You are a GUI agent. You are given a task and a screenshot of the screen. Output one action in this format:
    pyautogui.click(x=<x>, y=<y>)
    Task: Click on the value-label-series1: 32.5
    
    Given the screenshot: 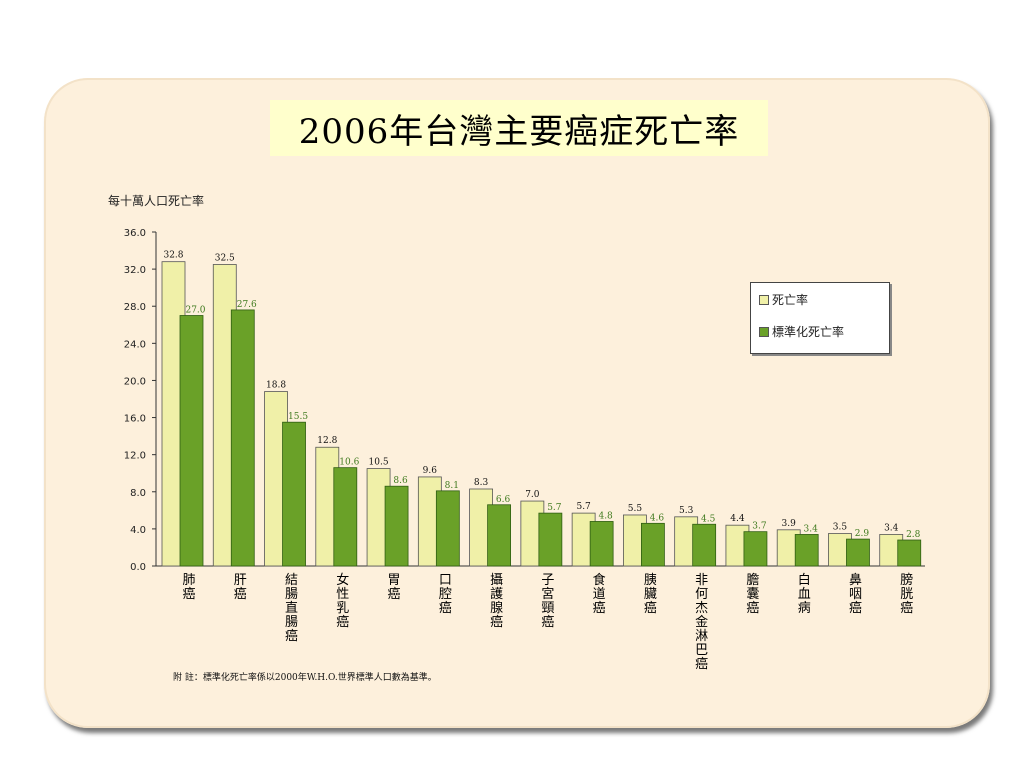 What is the action you would take?
    pyautogui.click(x=225, y=258)
    